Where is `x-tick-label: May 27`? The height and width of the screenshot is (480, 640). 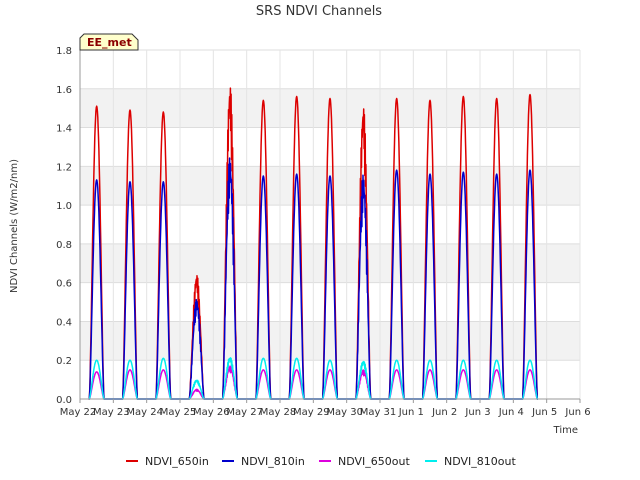
x-tick-label: May 27 is located at coordinates (244, 412).